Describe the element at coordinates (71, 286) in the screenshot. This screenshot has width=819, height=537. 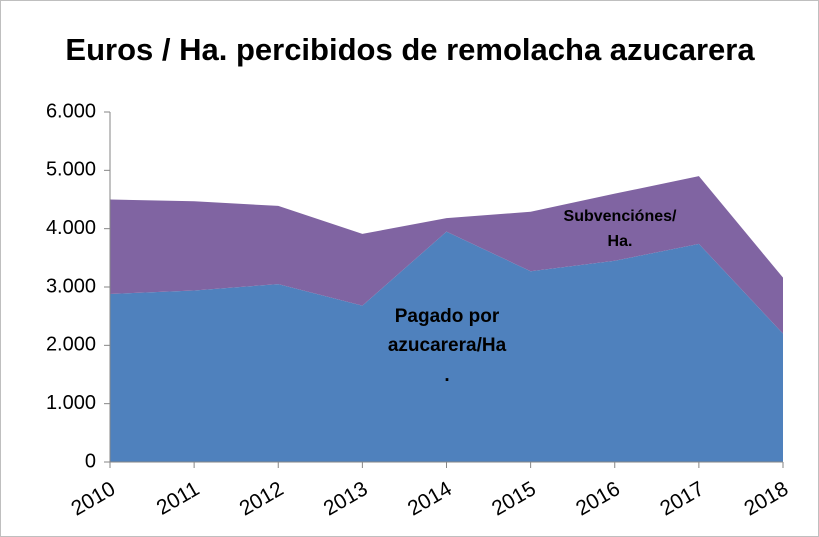
I see `y-tick-label: 3.000` at that location.